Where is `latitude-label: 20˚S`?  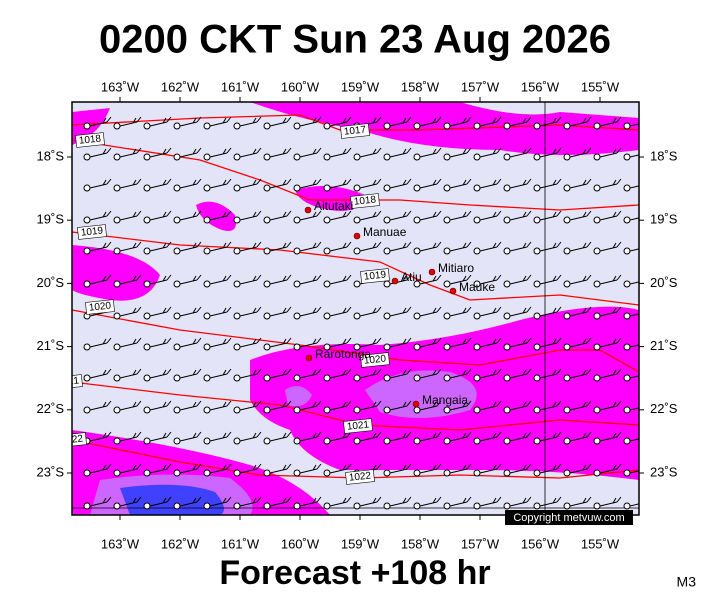 latitude-label: 20˚S is located at coordinates (664, 282).